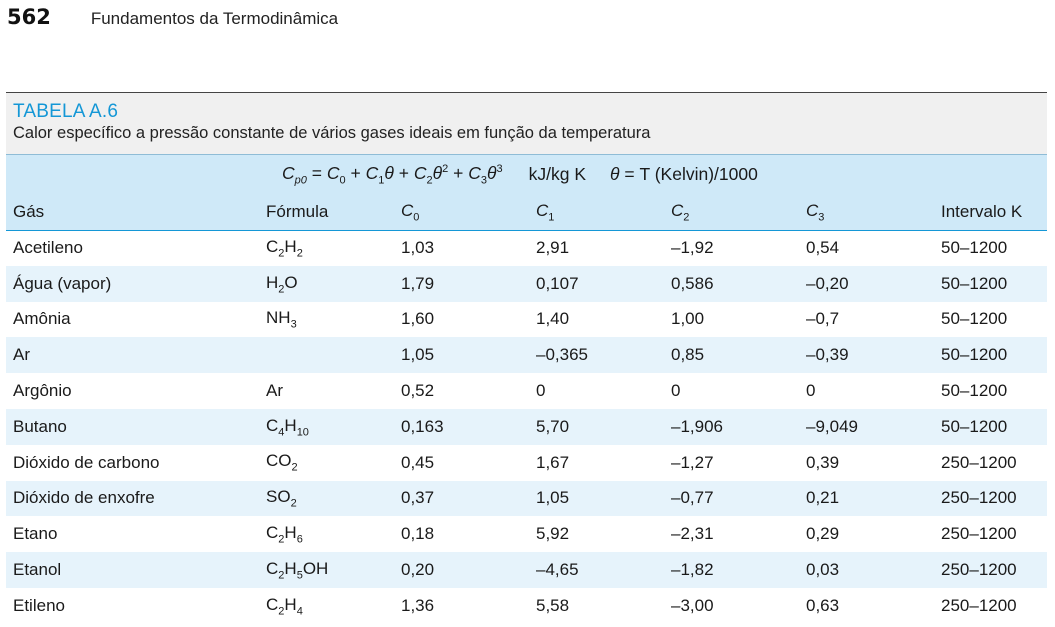  What do you see at coordinates (866, 212) in the screenshot?
I see `header-c3: C3` at bounding box center [866, 212].